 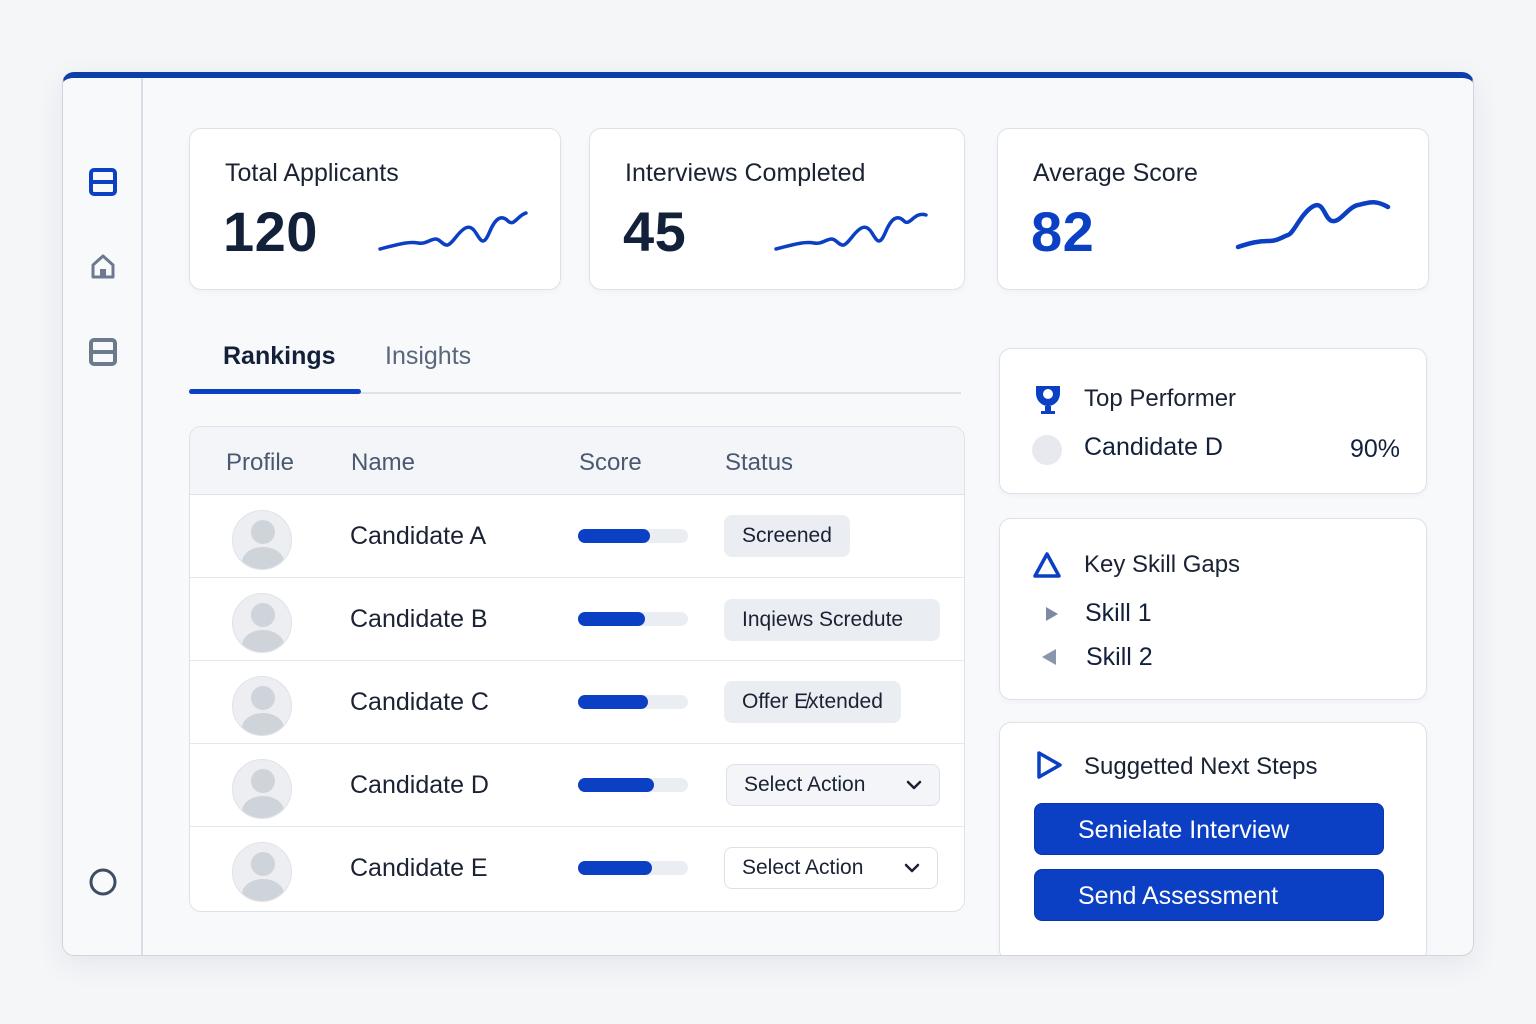 I want to click on column-header-status: Status, so click(x=759, y=462).